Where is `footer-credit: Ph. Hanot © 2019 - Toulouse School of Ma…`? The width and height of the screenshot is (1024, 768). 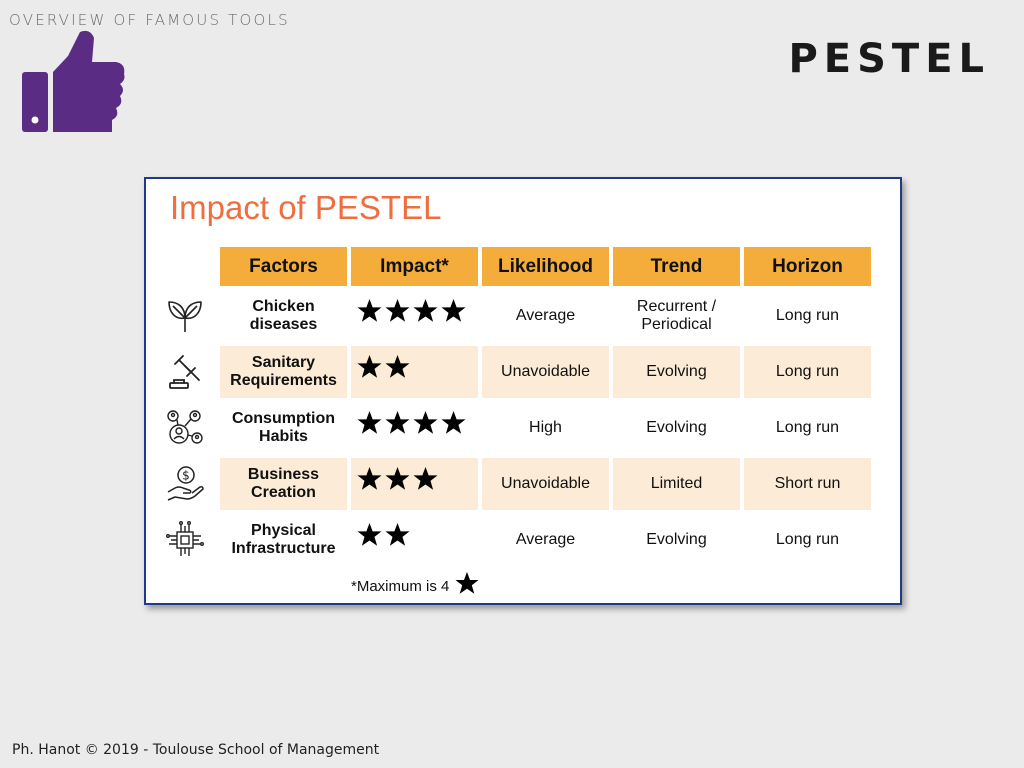 footer-credit: Ph. Hanot © 2019 - Toulouse School of Ma… is located at coordinates (196, 750).